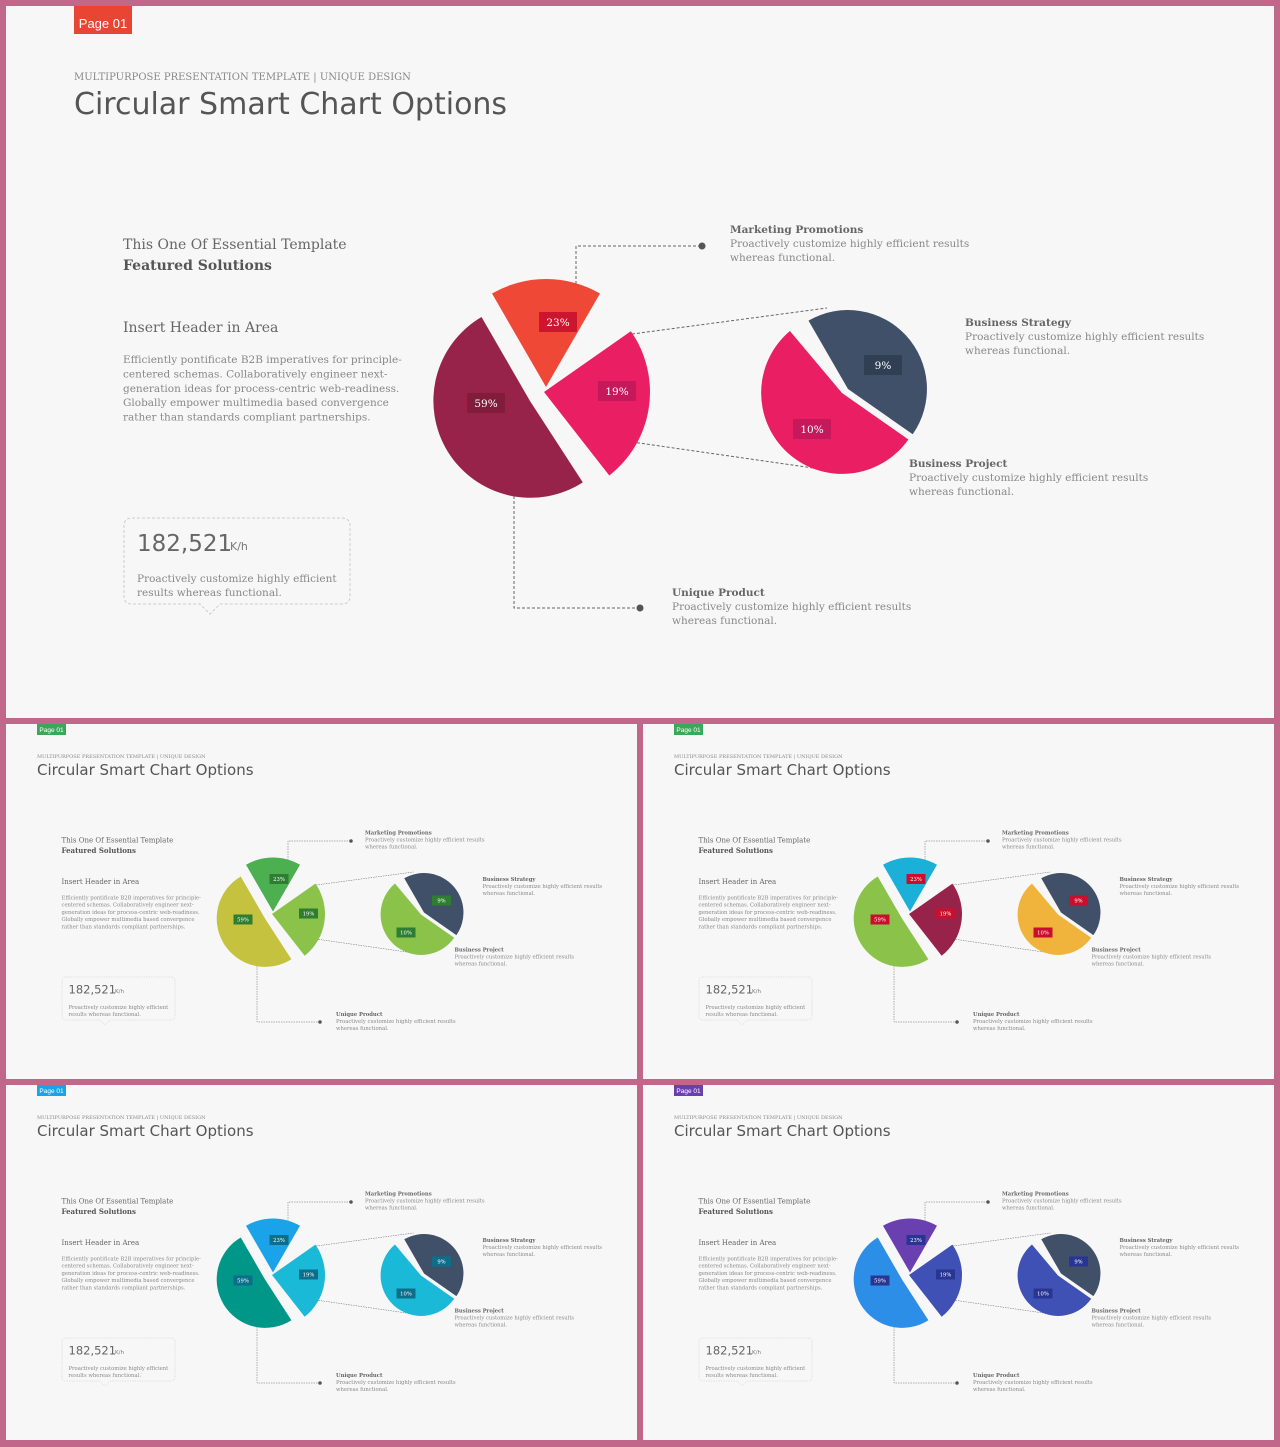 This screenshot has height=1447, width=1280. I want to click on page-badge, so click(51, 729).